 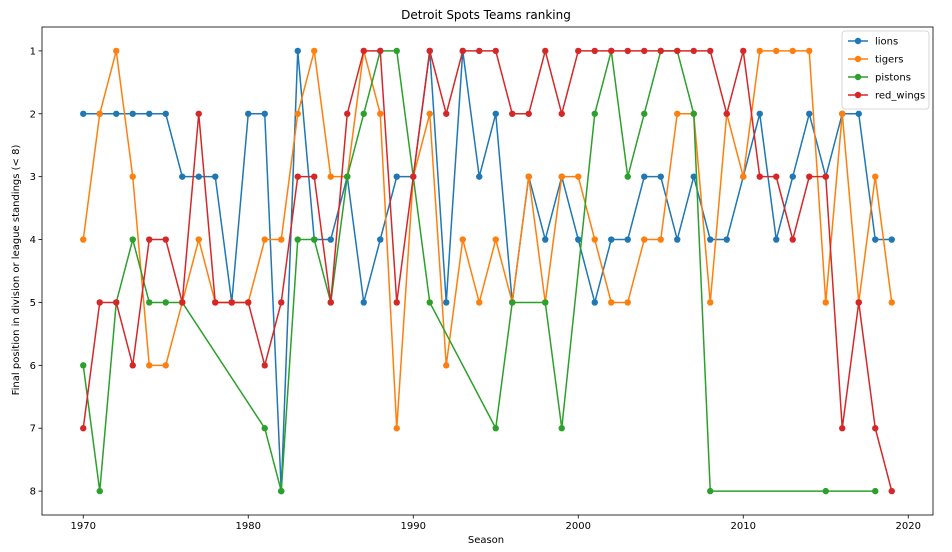 I want to click on y-tick-label: 3, so click(x=33, y=177).